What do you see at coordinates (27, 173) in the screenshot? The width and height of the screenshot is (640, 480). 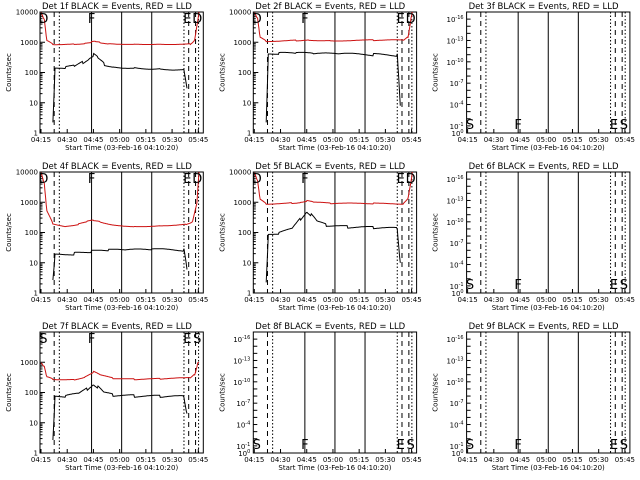 I see `y-tick-label-5: 10000` at bounding box center [27, 173].